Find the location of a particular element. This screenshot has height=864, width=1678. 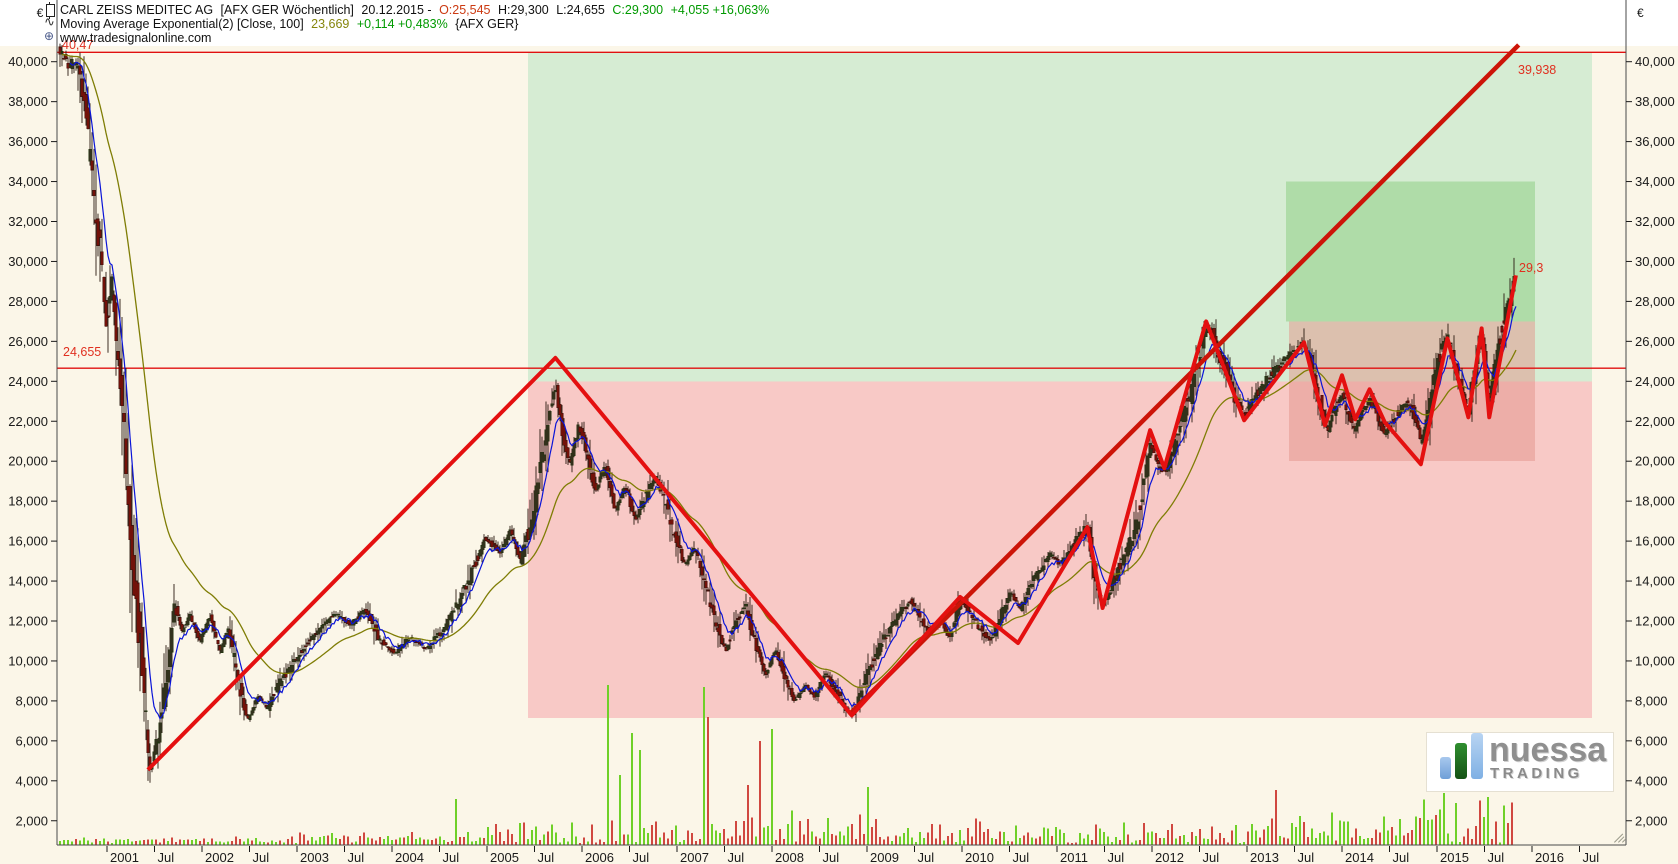

svg-text: 38,000 is located at coordinates (1655, 101).